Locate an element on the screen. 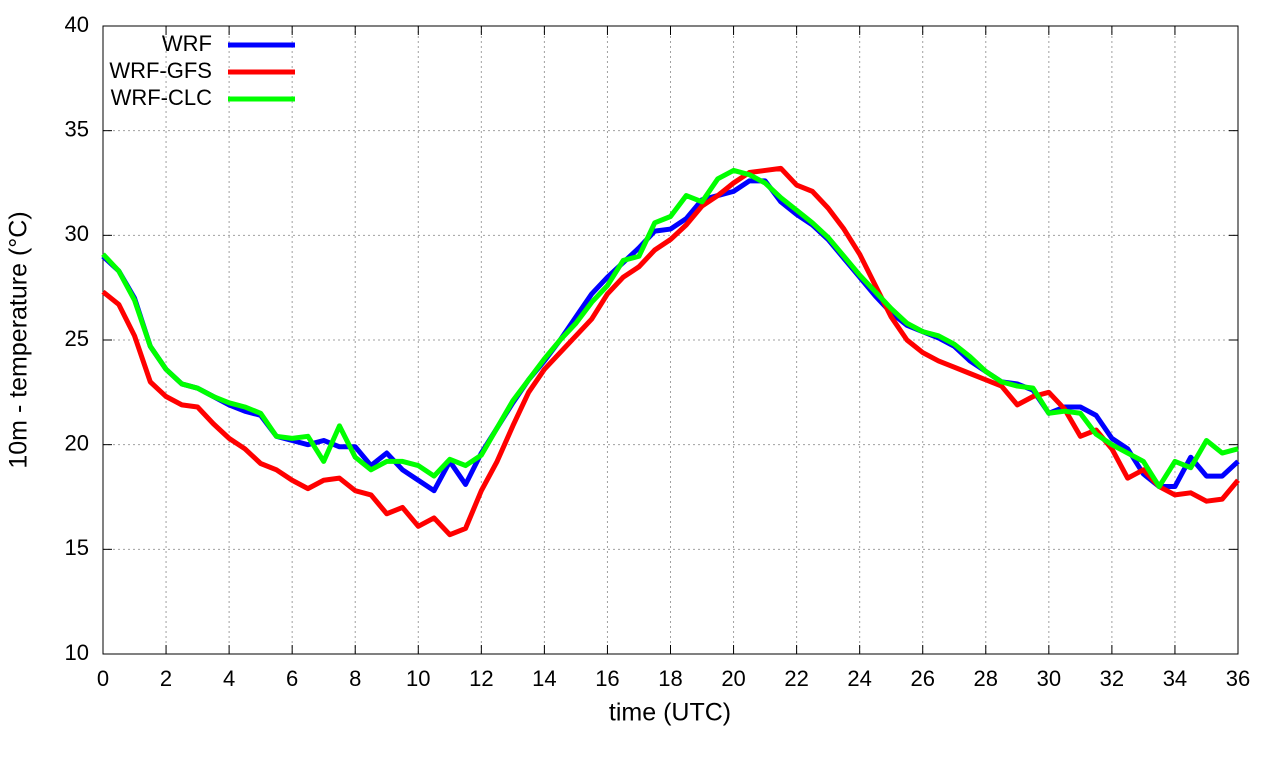  legend-label: WRF-GFS is located at coordinates (160, 70).